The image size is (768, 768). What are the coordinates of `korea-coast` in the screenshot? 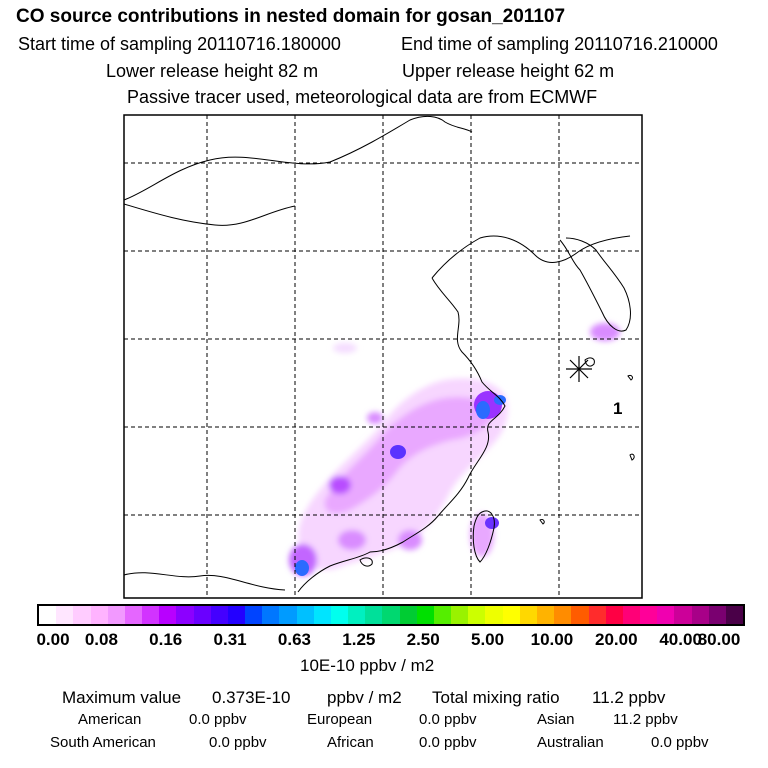 It's located at (595, 284).